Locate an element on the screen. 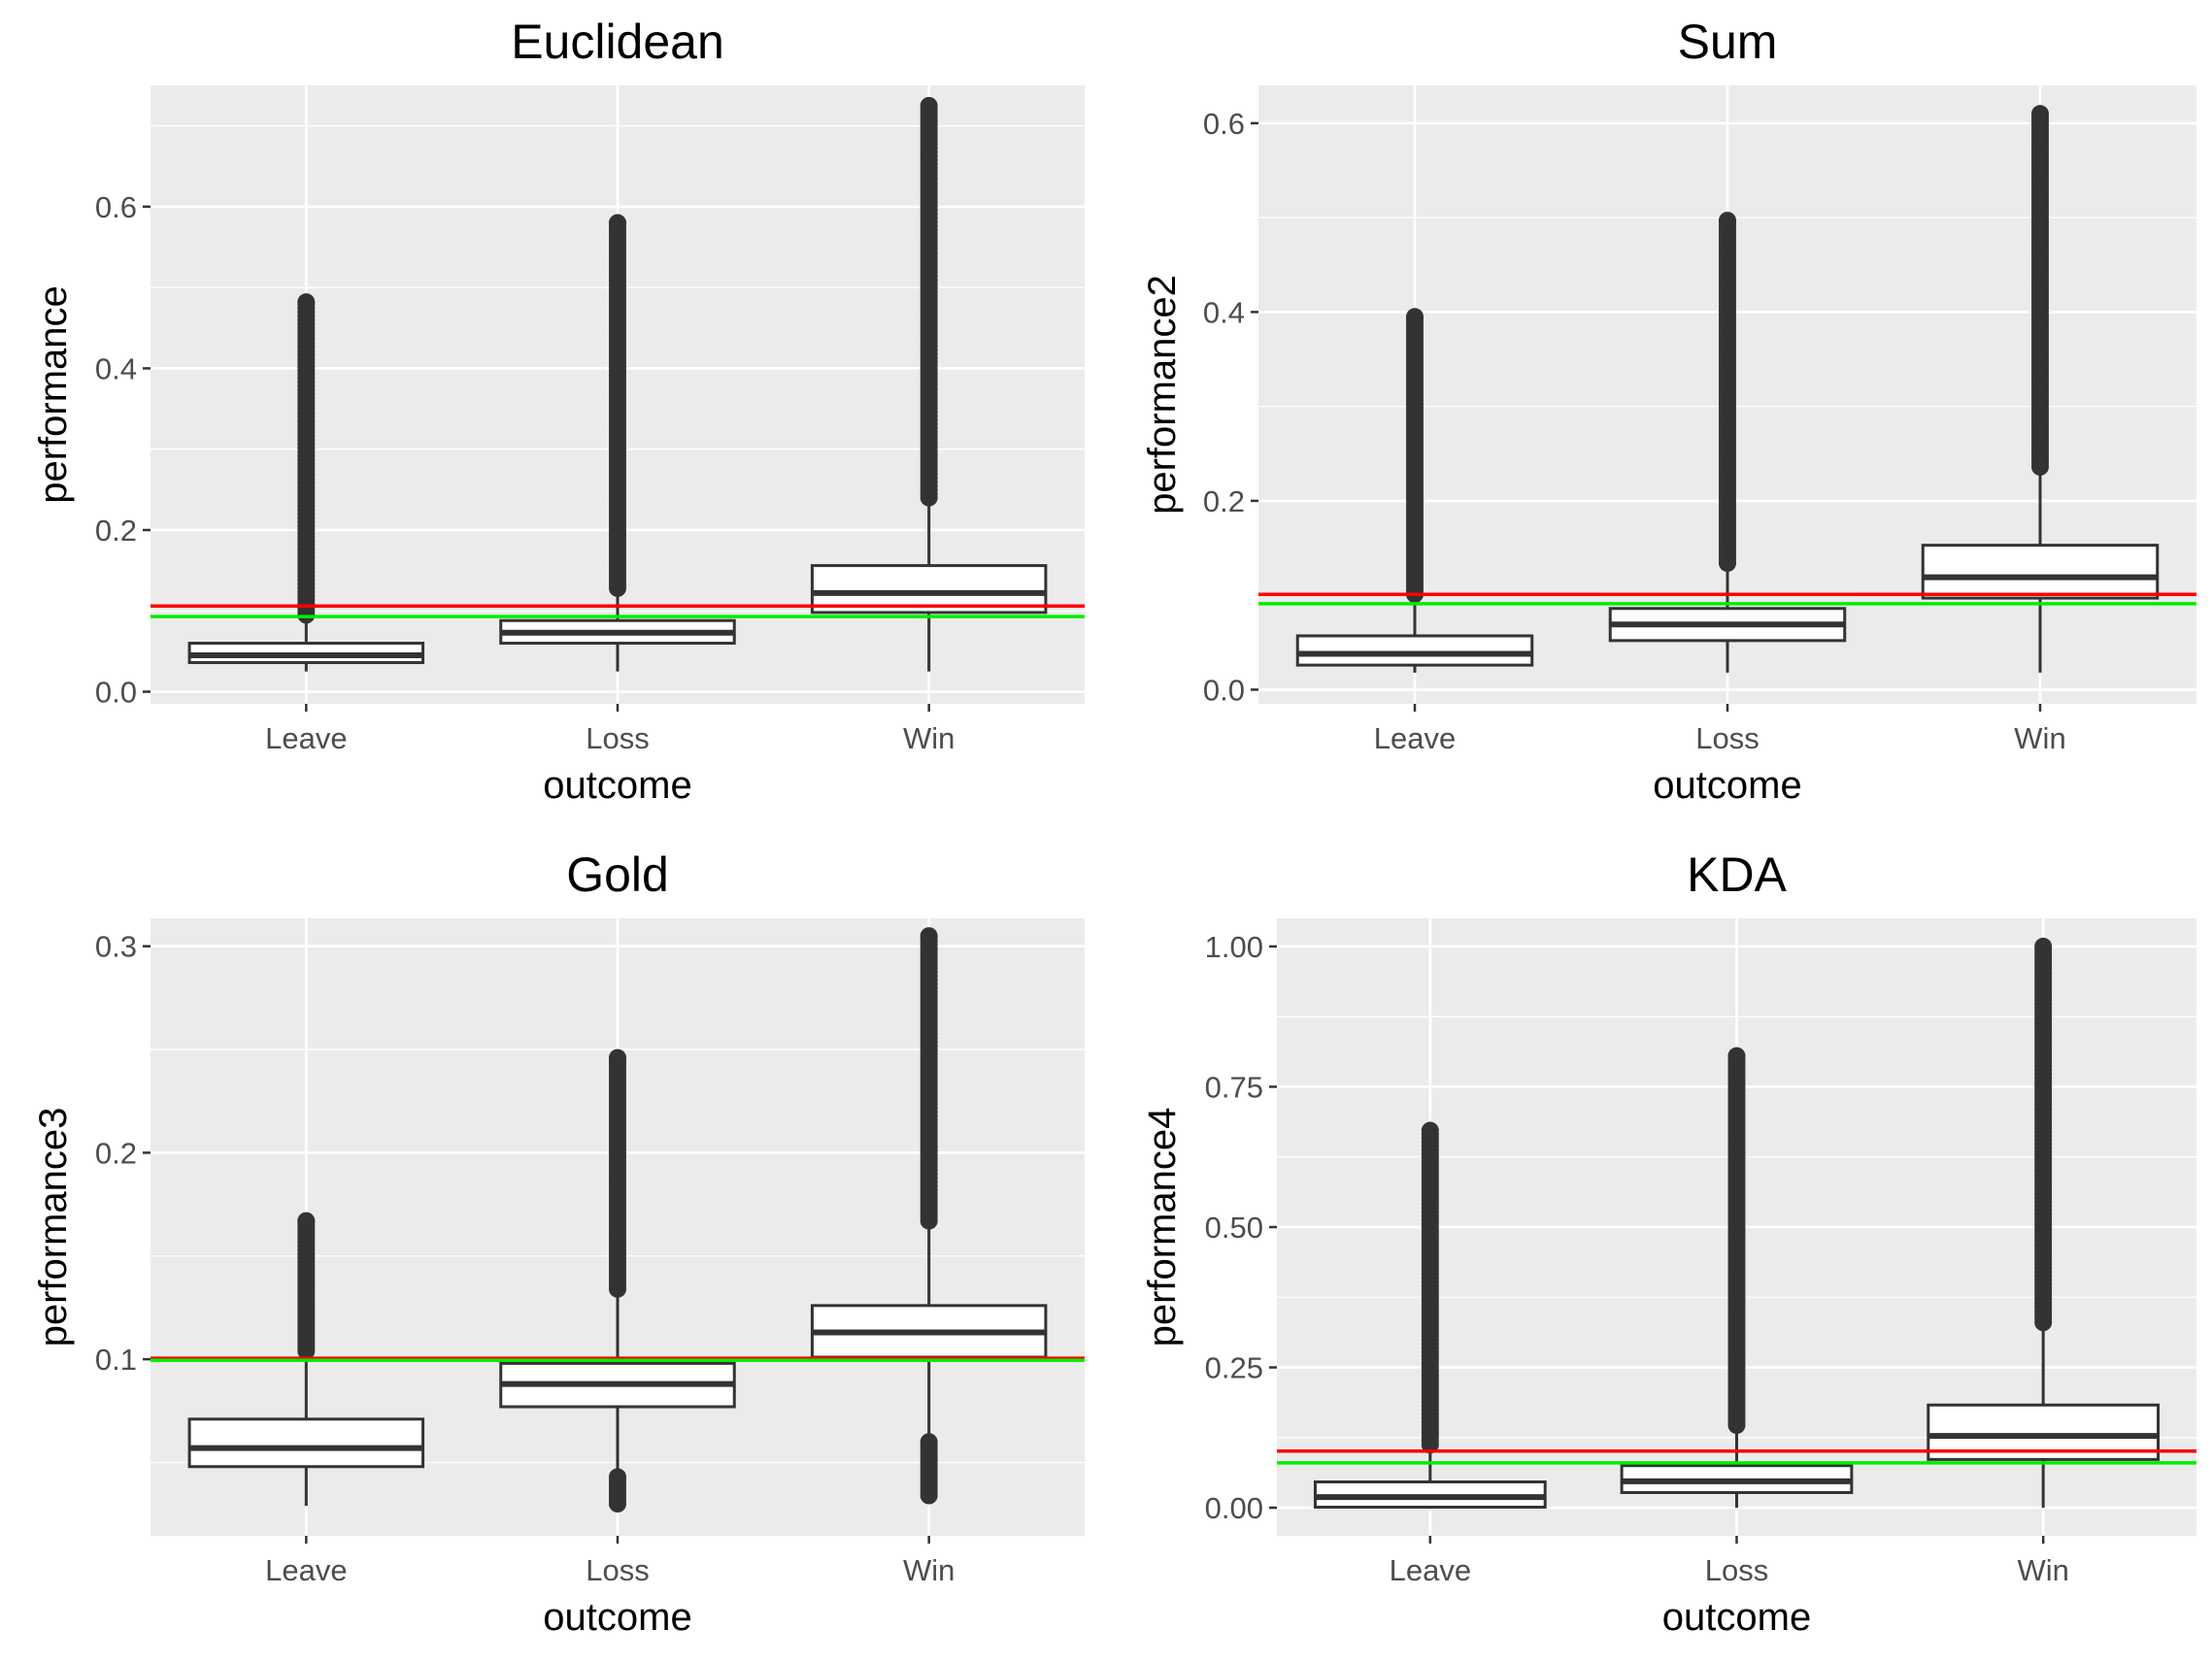 This screenshot has width=2212, height=1662. y-tick-label: 0.50 is located at coordinates (1234, 1228).